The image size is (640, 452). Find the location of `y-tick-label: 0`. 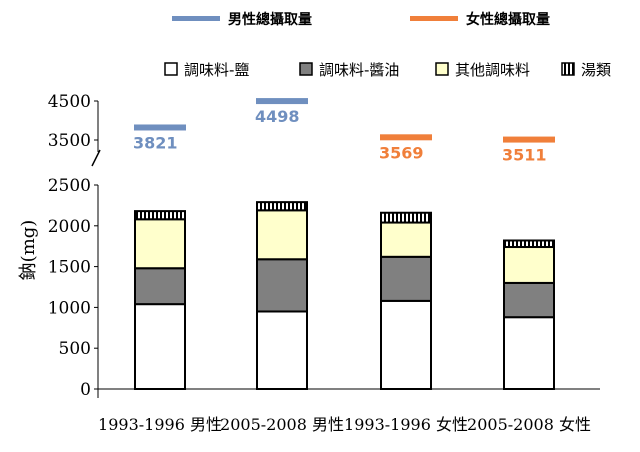

y-tick-label: 0 is located at coordinates (85, 390).